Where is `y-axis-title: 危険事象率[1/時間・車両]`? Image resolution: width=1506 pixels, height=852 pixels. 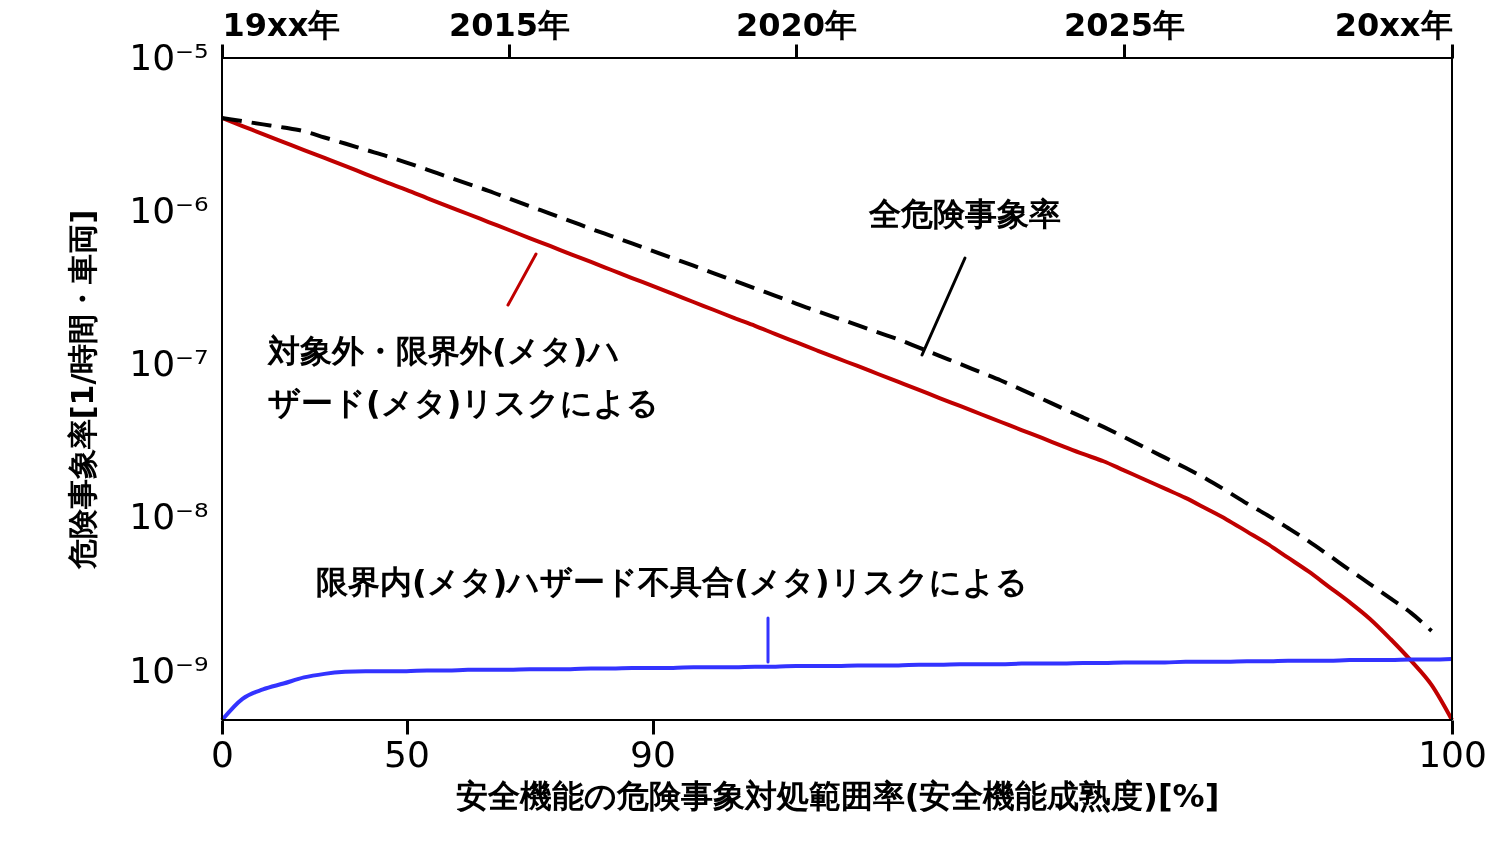
y-axis-title: 危険事象率[1/時間・車両] is located at coordinates (83, 390).